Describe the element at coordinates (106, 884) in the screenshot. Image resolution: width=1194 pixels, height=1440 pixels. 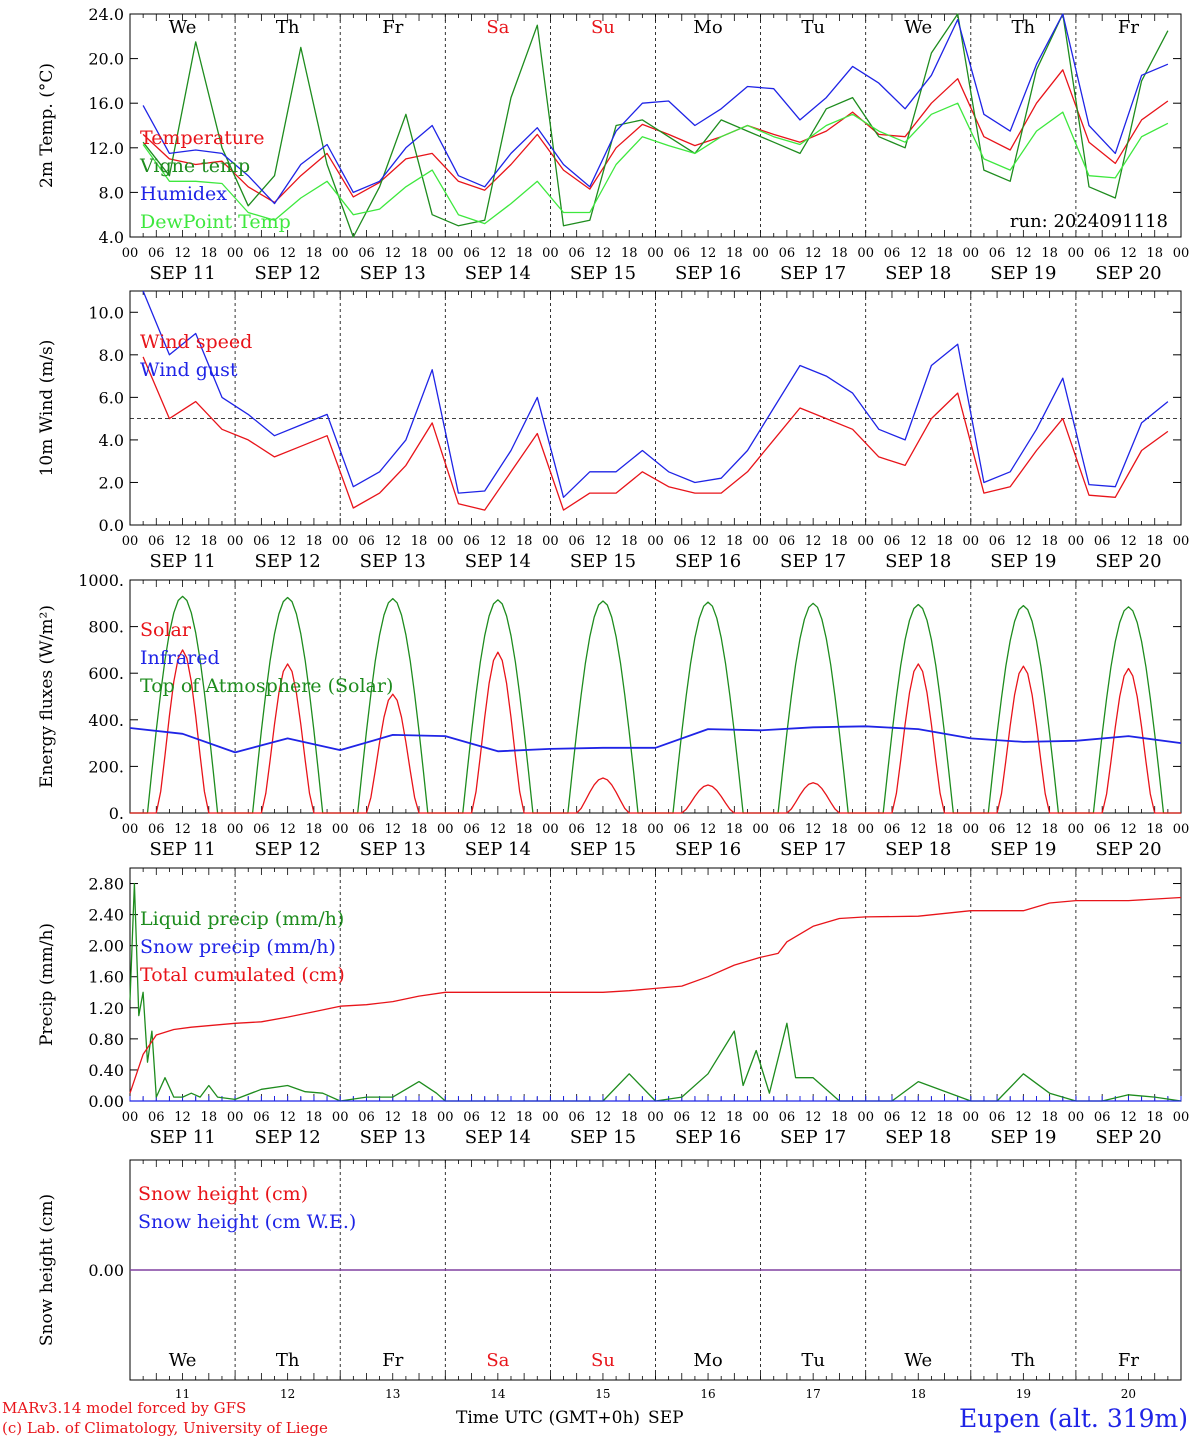
I see `y-tick-label: 2.80` at that location.